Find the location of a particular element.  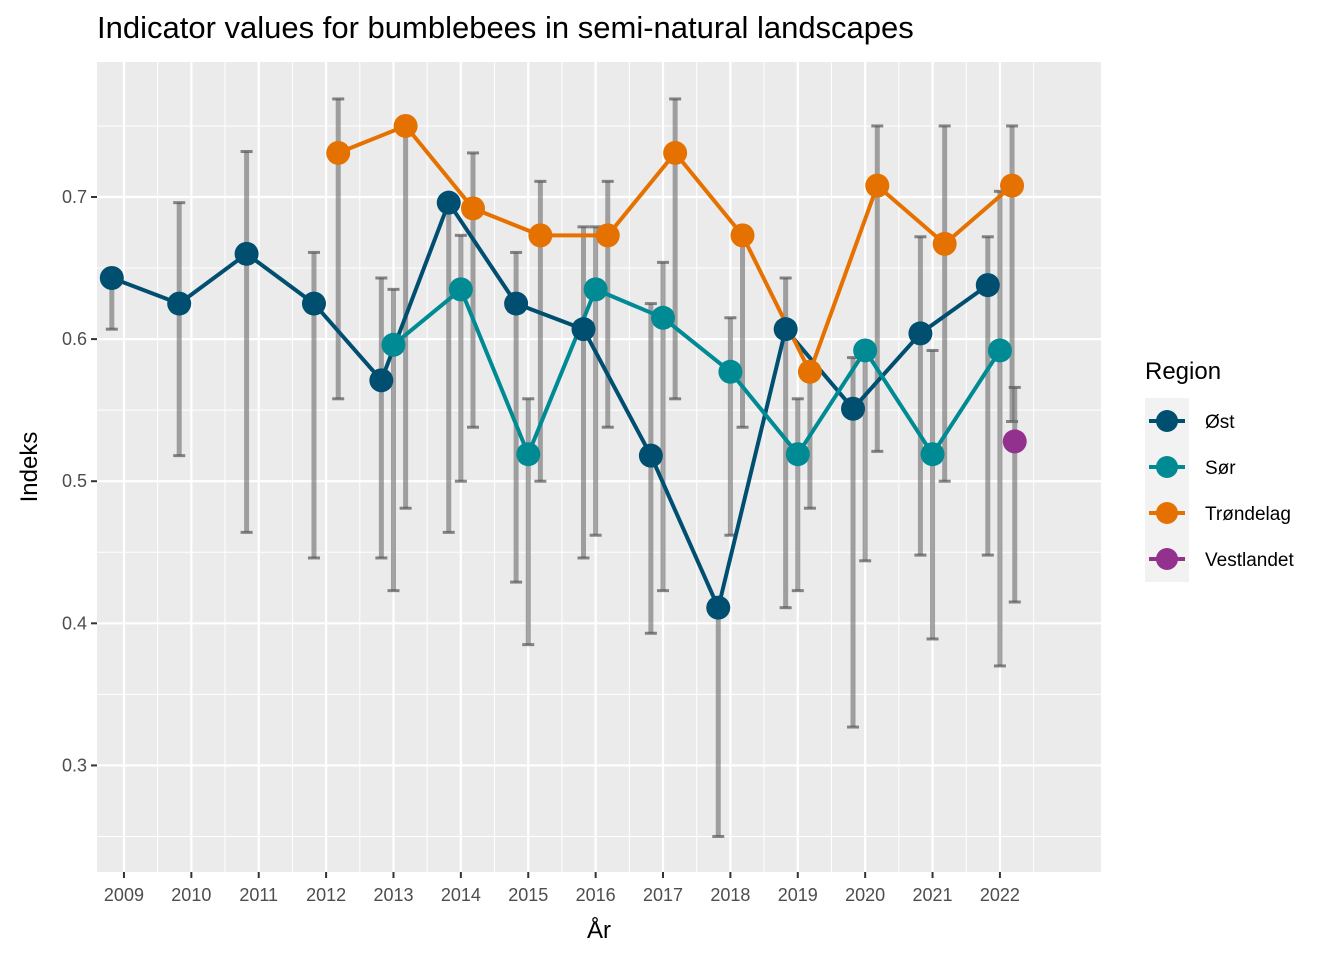

legend-label: Vestlandet is located at coordinates (1249, 560).